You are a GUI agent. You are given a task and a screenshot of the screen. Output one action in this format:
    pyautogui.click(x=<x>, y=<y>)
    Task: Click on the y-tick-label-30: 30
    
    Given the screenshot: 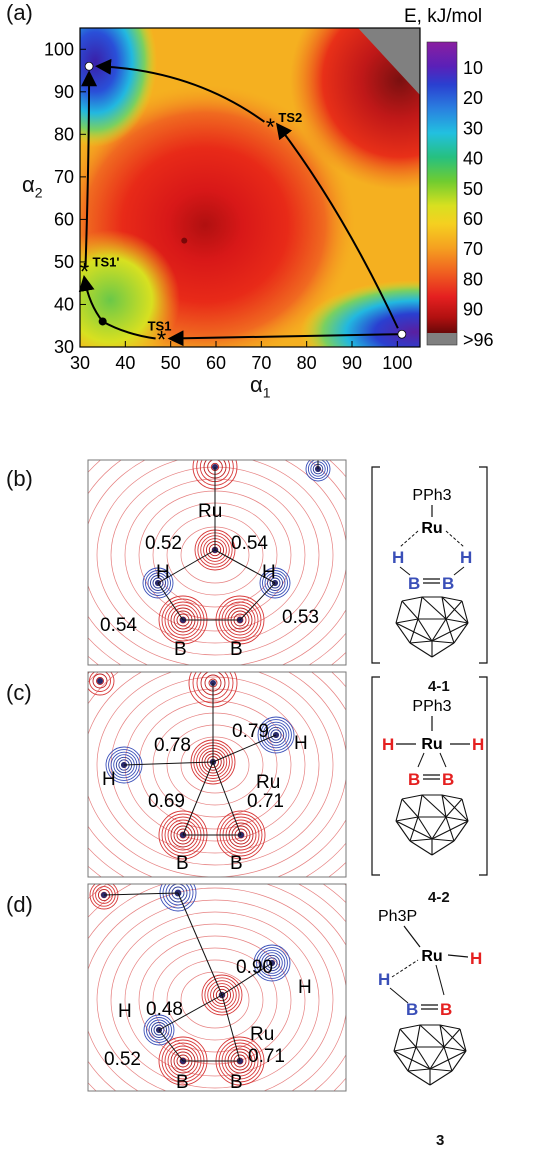 What is the action you would take?
    pyautogui.click(x=64, y=347)
    